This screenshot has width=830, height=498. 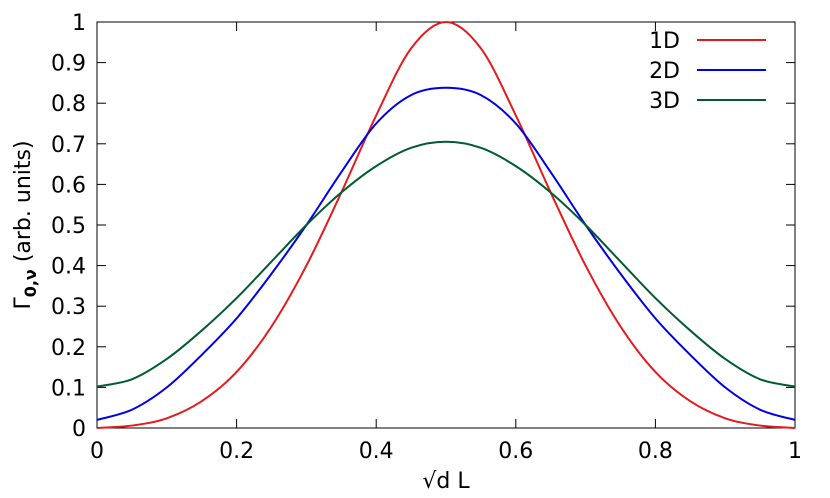 I want to click on y-axis-label: Γ0,ν (arb. units), so click(x=25, y=224).